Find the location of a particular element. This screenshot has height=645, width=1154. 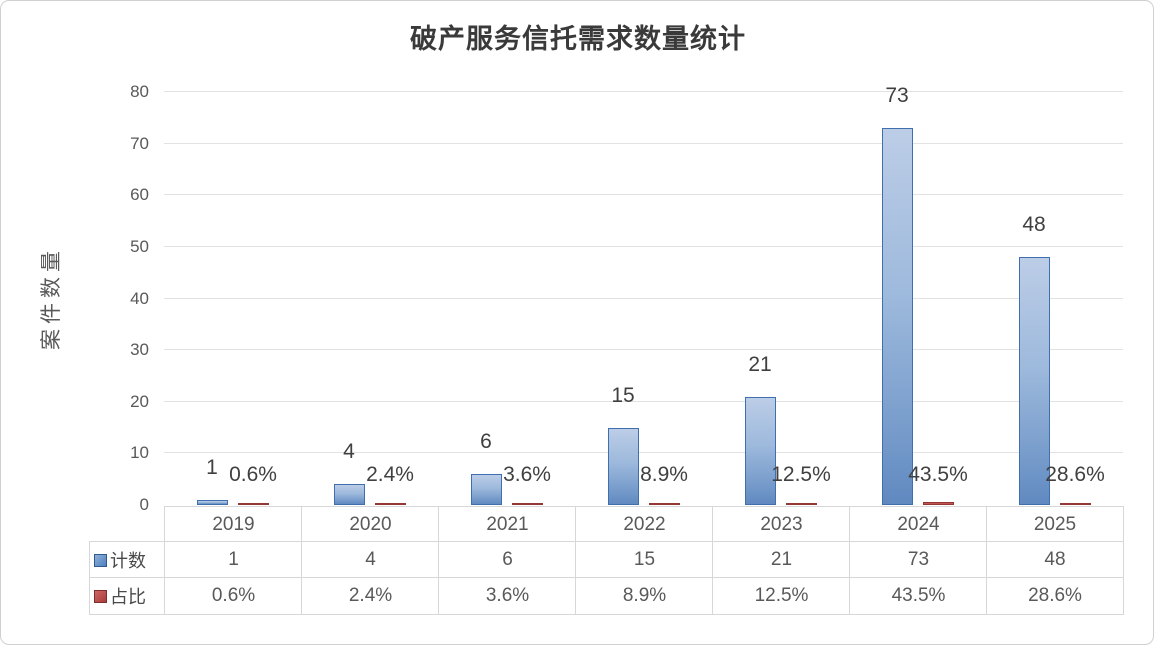

table-cell-pct-2024: 43.5% is located at coordinates (918, 596).